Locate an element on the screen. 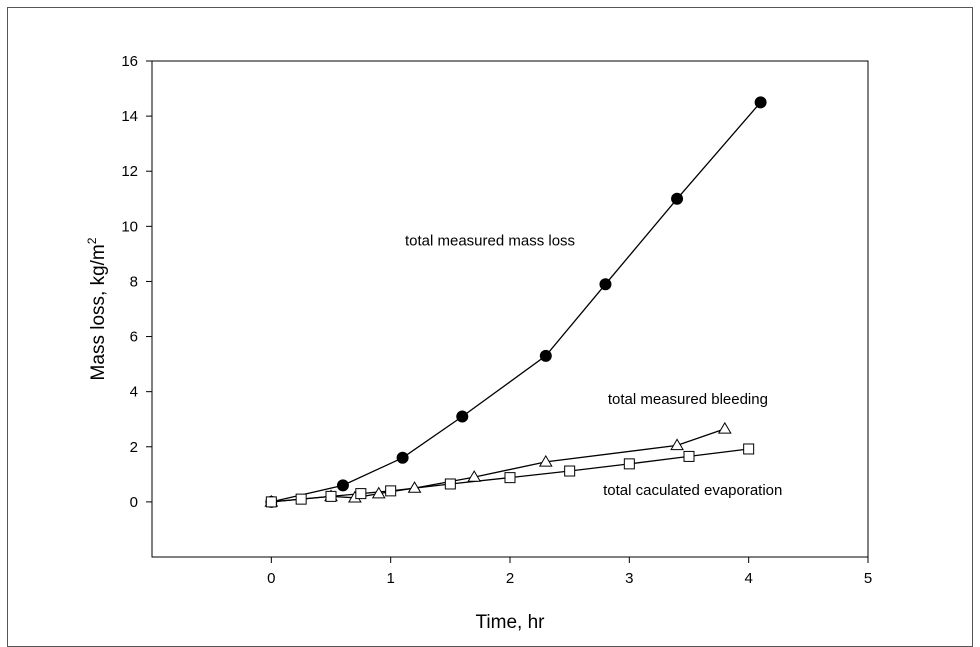 The width and height of the screenshot is (980, 647). x-axis-title: Time, hr is located at coordinates (511, 622).